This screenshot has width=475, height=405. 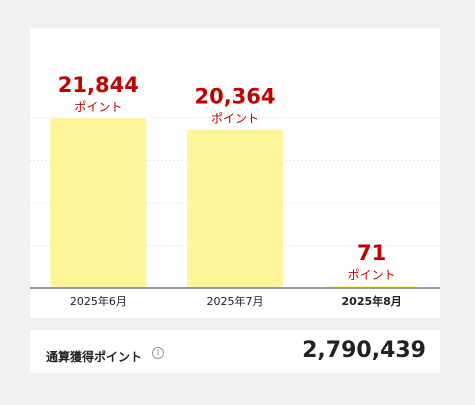 What do you see at coordinates (371, 253) in the screenshot?
I see `bar-value-label-2: 71` at bounding box center [371, 253].